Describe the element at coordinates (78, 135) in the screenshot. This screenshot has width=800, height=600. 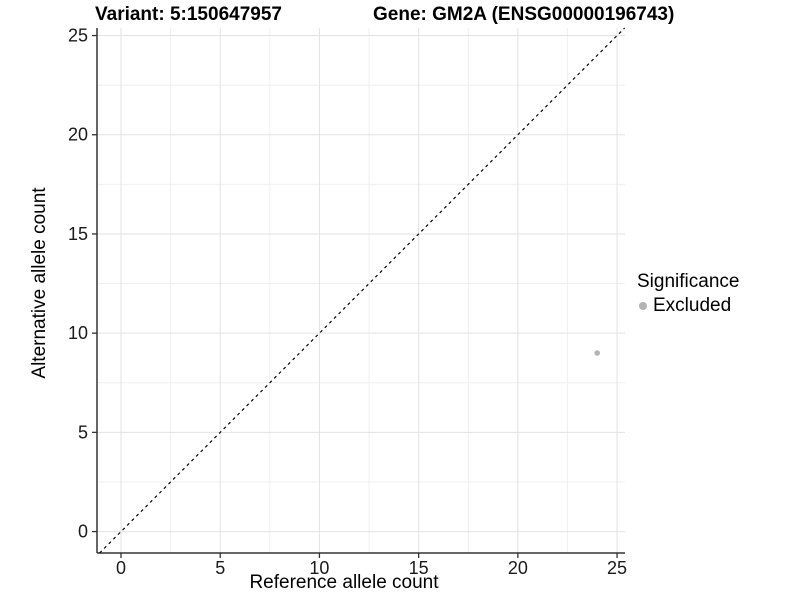
I see `y-tick-label: 20` at that location.